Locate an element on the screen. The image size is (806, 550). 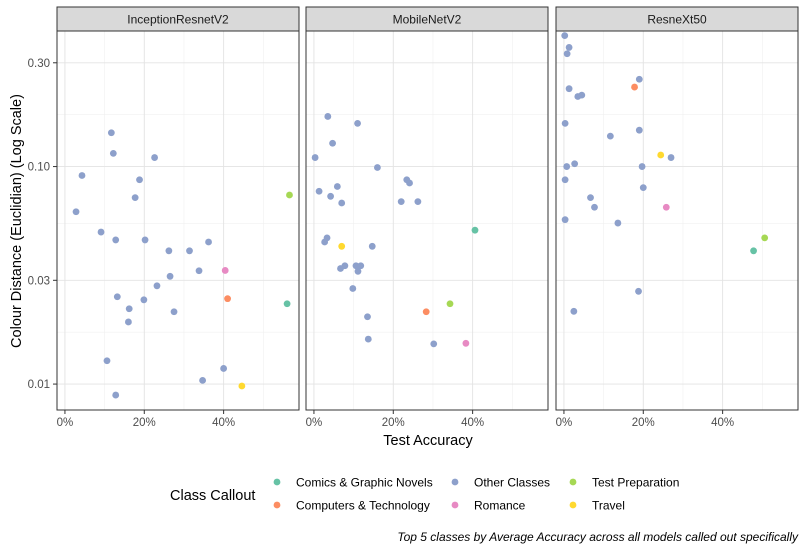
legend-title: Class Callout is located at coordinates (212, 496).